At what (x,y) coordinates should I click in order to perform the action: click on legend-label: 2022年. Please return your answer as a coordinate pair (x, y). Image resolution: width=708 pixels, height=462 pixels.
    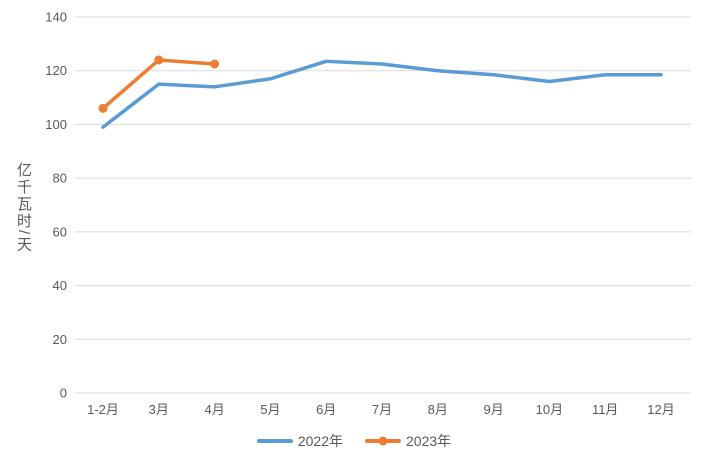
    Looking at the image, I should click on (320, 441).